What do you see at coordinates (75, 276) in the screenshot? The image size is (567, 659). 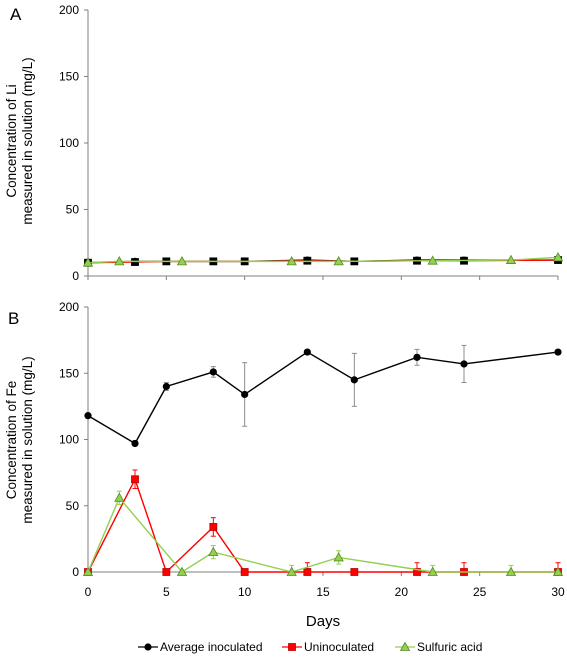 I see `panel-a-ytick-label: 0` at bounding box center [75, 276].